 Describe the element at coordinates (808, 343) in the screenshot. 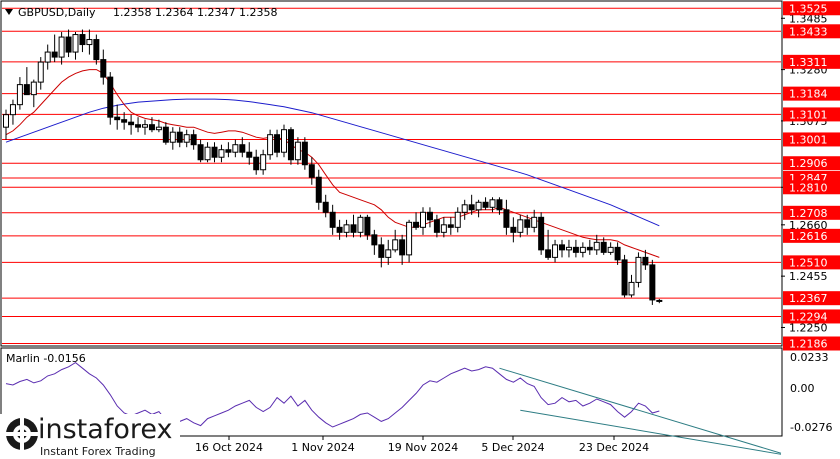

I see `level-tag-label: 1.2186` at that location.